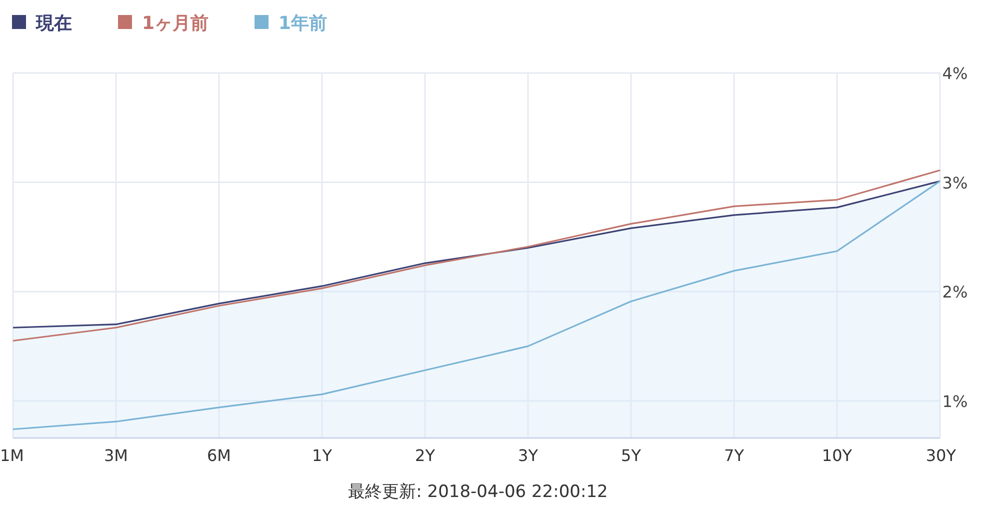 This screenshot has width=994, height=528. I want to click on x-tick-label: 7Y, so click(734, 455).